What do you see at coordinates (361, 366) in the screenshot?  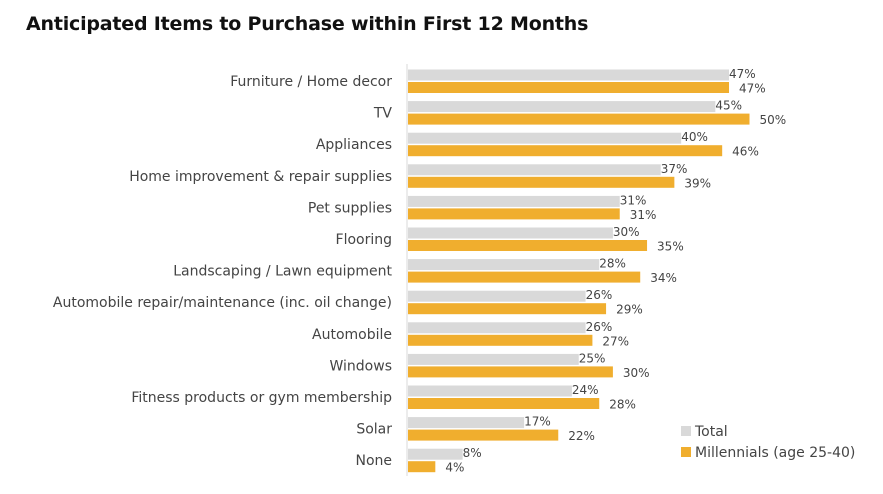 I see `category-label: Windows` at bounding box center [361, 366].